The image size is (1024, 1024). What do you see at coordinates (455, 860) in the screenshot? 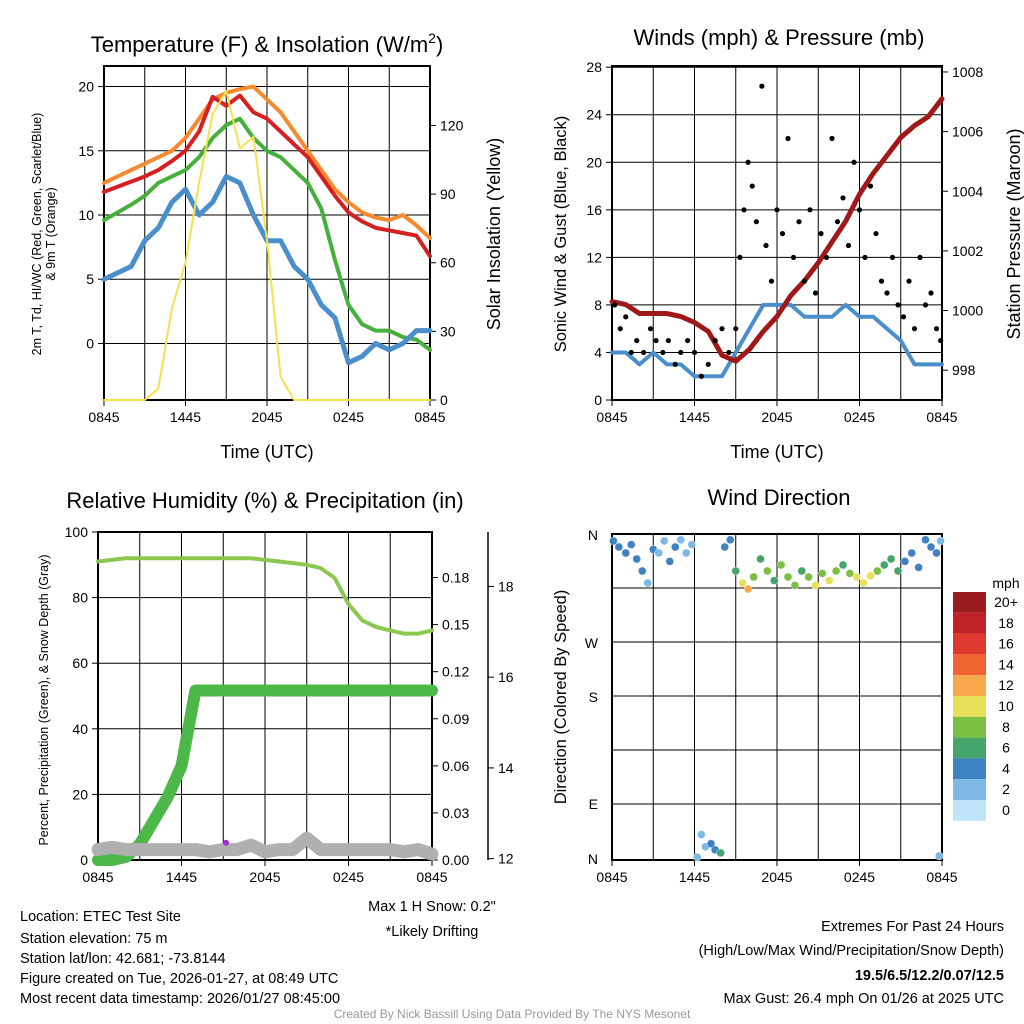
I see `y-tick-label: 0.00` at bounding box center [455, 860].